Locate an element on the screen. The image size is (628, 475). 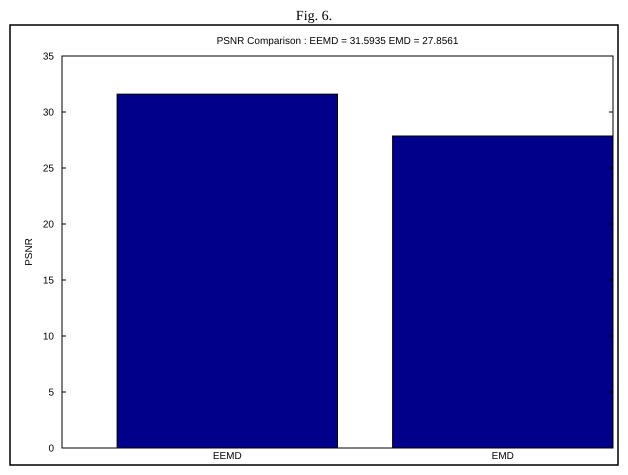
y-tick-label: 10 is located at coordinates (48, 337).